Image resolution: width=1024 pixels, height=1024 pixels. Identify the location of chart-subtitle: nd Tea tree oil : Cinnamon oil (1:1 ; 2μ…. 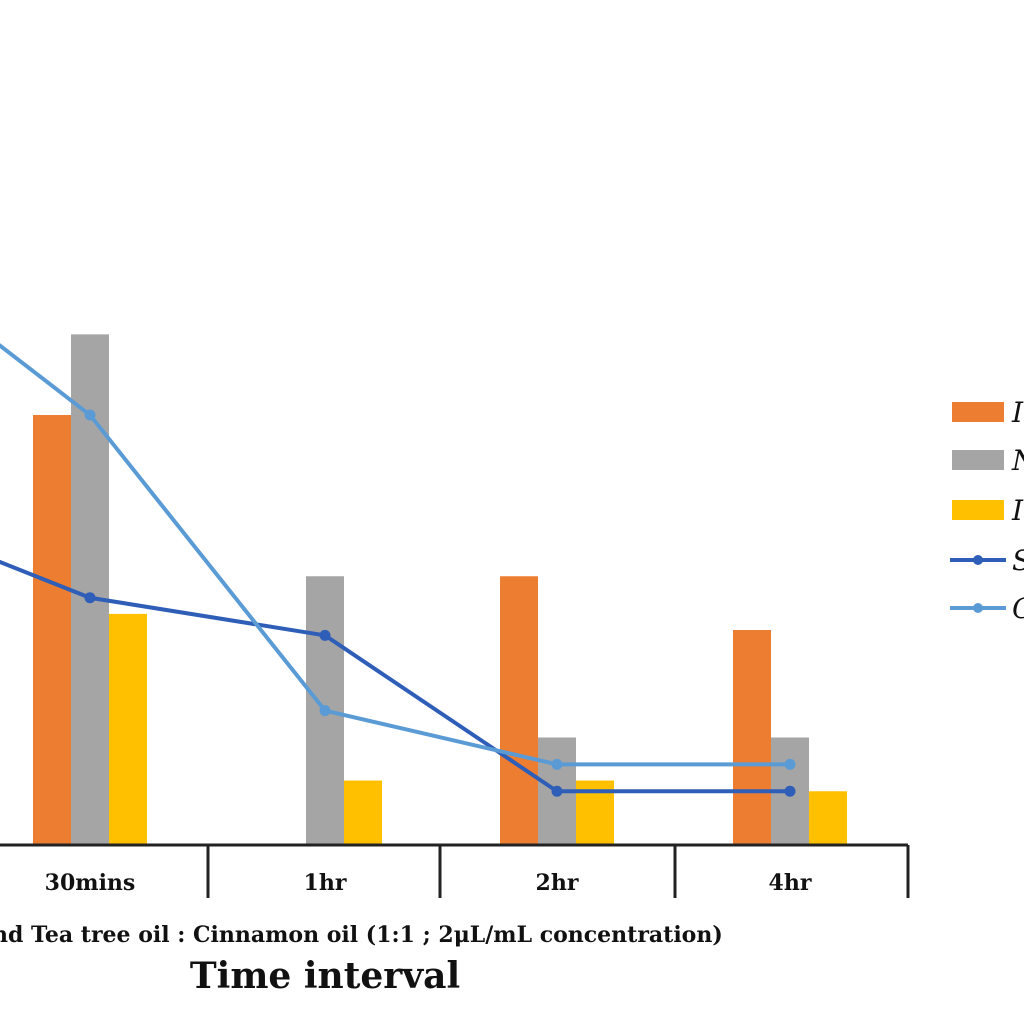
(361, 935).